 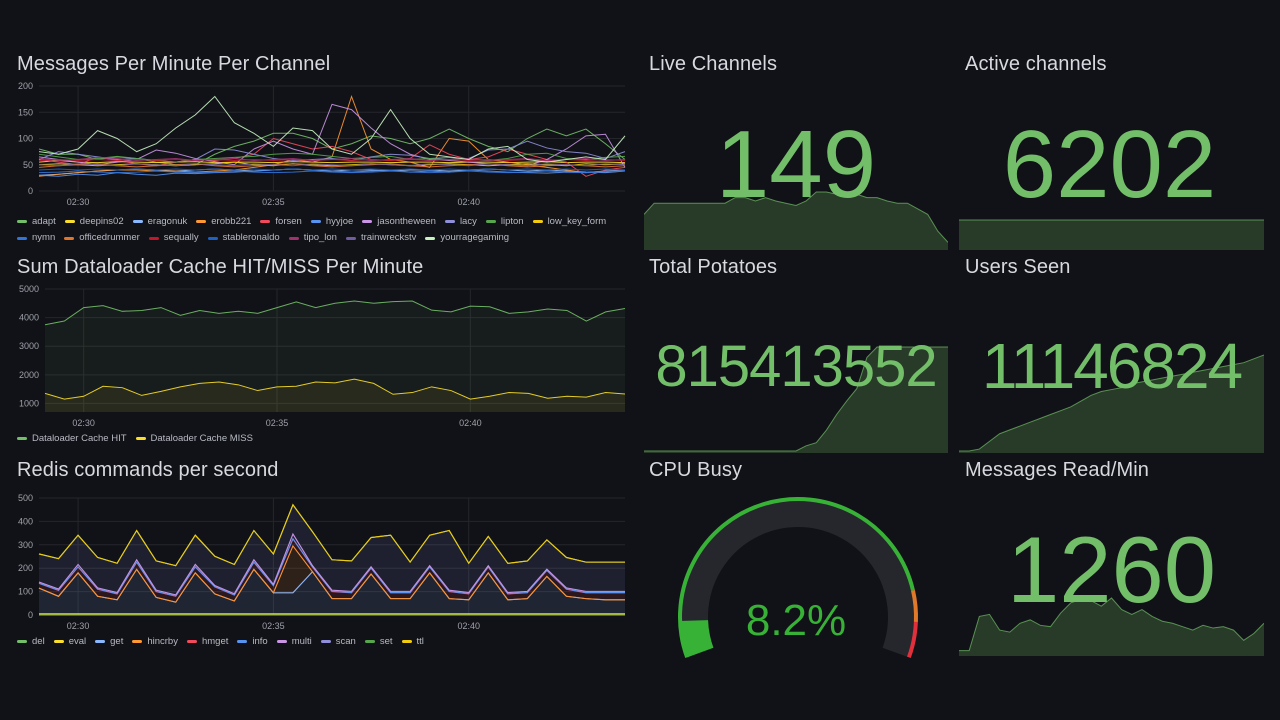 I want to click on series-area-scan, so click(x=332, y=549).